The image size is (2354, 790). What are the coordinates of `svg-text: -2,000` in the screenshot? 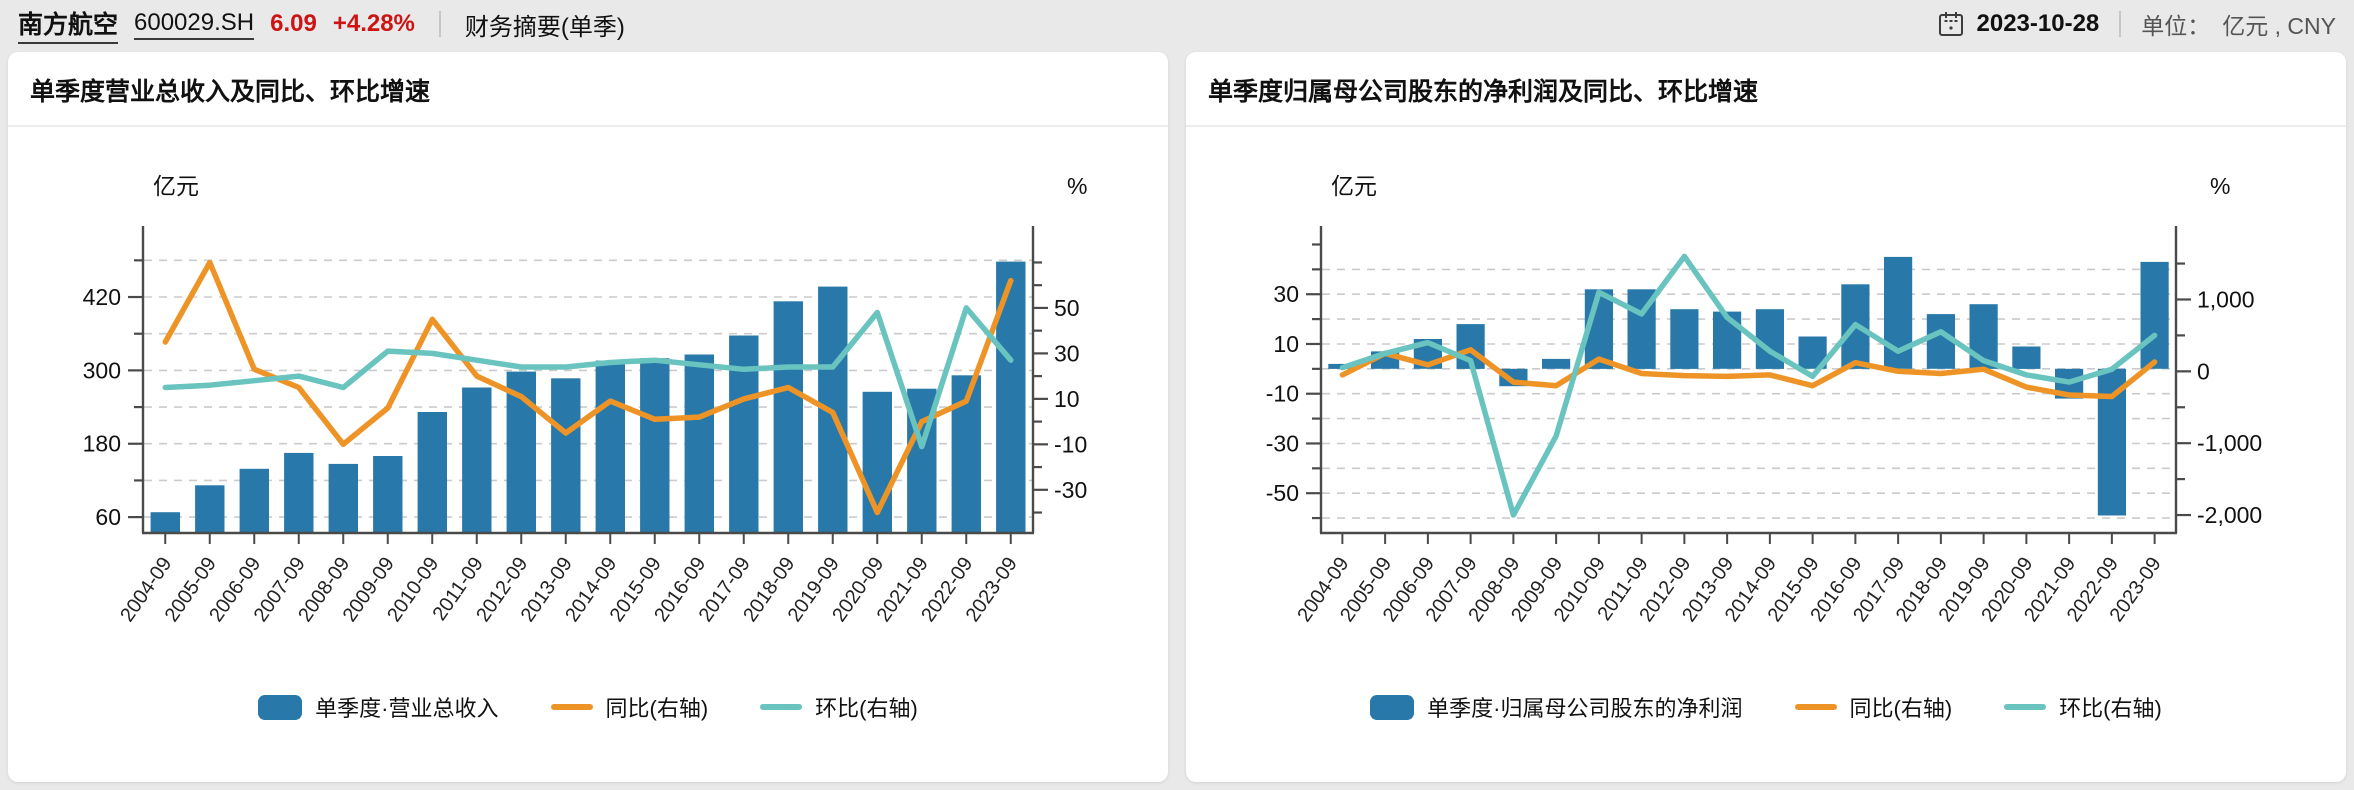 It's located at (2229, 515).